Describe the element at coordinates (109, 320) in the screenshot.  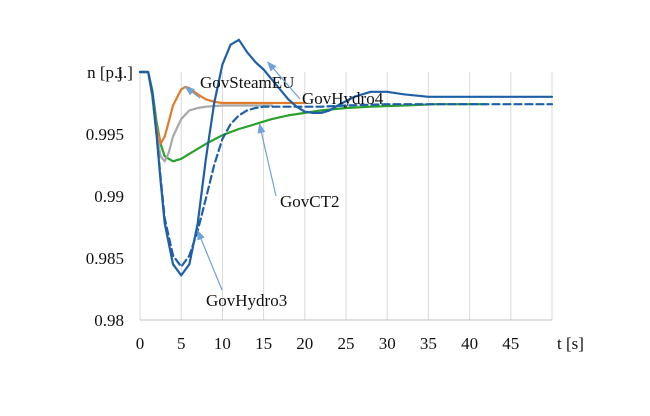
I see `y-tick-label: 0.98` at that location.